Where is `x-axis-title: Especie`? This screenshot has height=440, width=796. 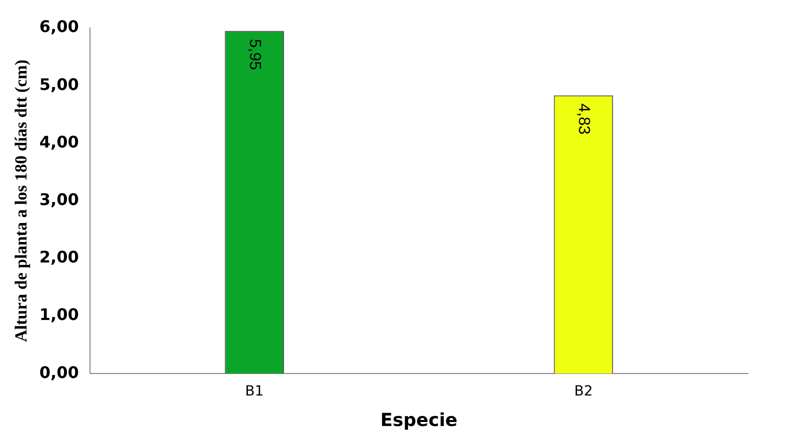
x-axis-title: Especie is located at coordinates (419, 420).